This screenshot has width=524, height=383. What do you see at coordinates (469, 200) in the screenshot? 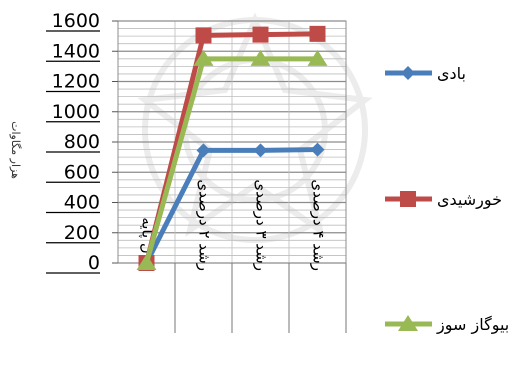
I see `legend-label: خورشیدی` at bounding box center [469, 200].